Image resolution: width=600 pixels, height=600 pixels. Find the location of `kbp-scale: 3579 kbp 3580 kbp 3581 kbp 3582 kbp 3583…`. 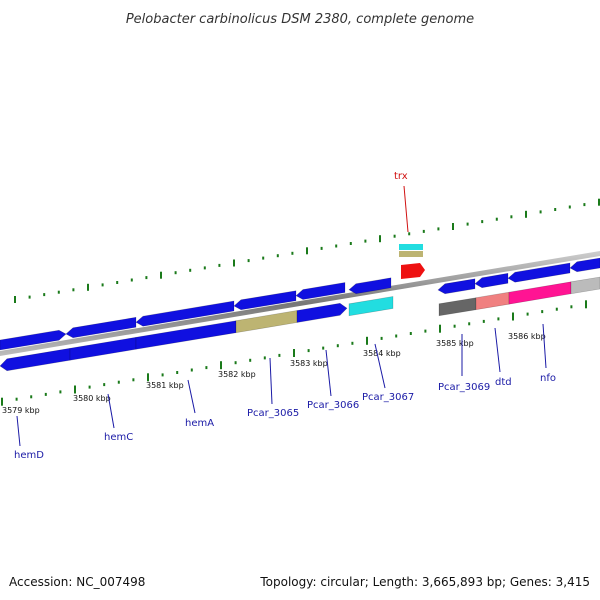

kbp-scale: 3579 kbp 3580 kbp 3581 kbp 3582 kbp 3583… is located at coordinates (274, 373).